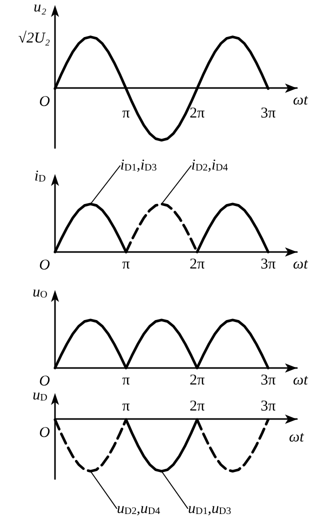 Image resolution: width=325 pixels, height=530 pixels. What do you see at coordinates (210, 508) in the screenshot?
I see `text: uD1,uD3` at bounding box center [210, 508].